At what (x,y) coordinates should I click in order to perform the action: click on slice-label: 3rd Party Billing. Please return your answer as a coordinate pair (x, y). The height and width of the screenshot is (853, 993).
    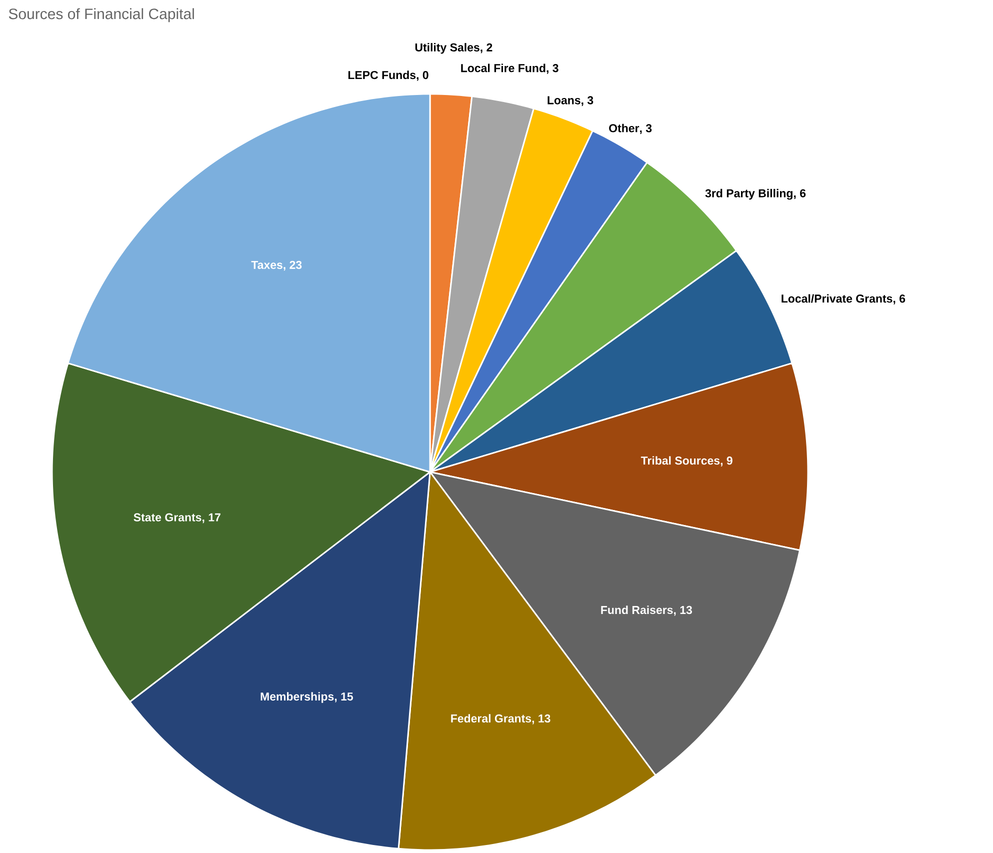
    Looking at the image, I should click on (748, 194).